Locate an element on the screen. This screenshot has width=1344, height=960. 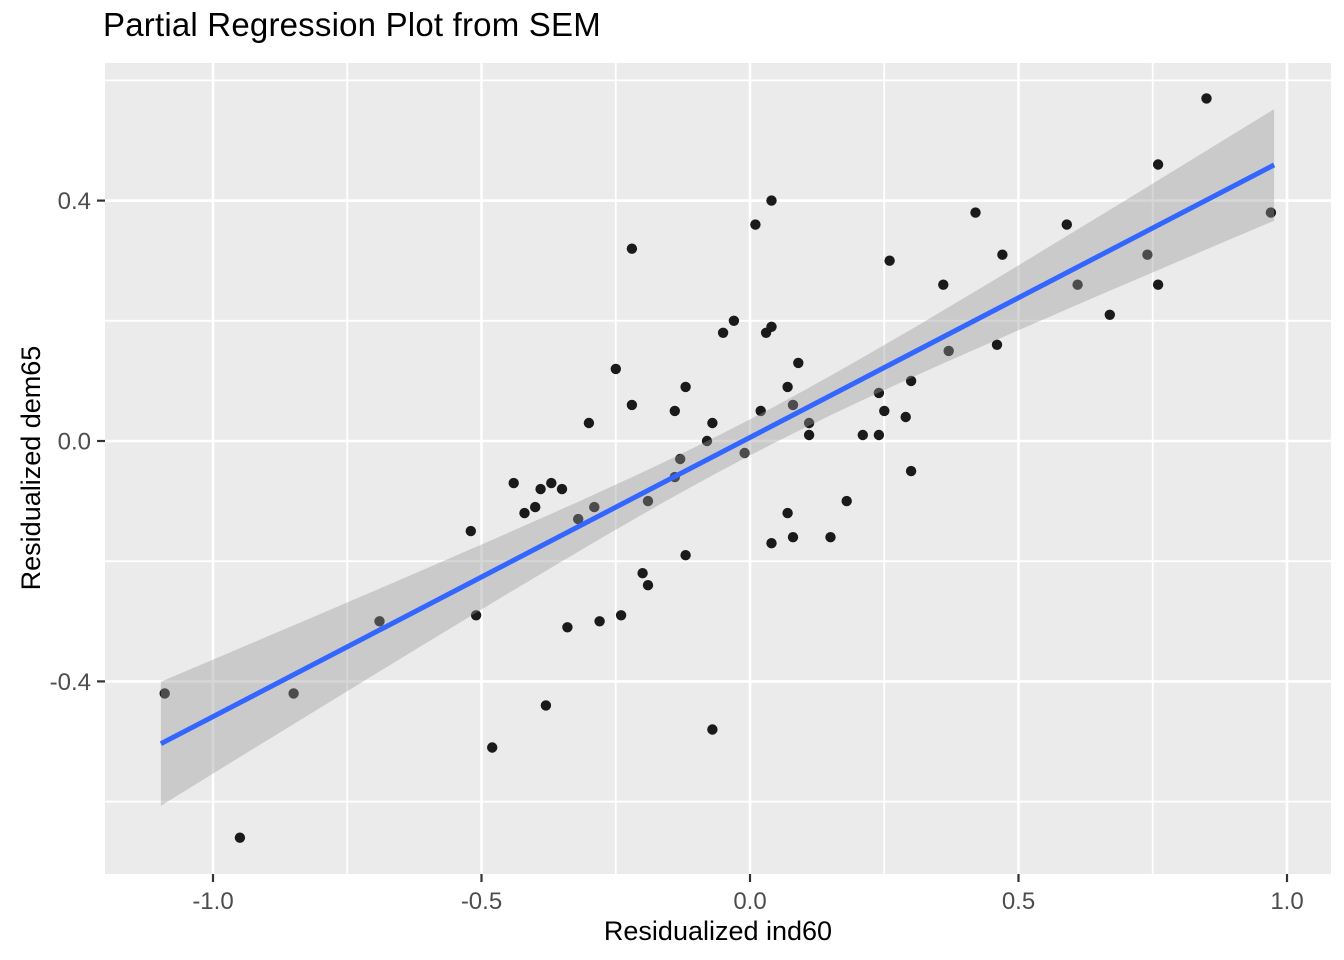
x-axis-title: Residualized ind60 is located at coordinates (718, 931).